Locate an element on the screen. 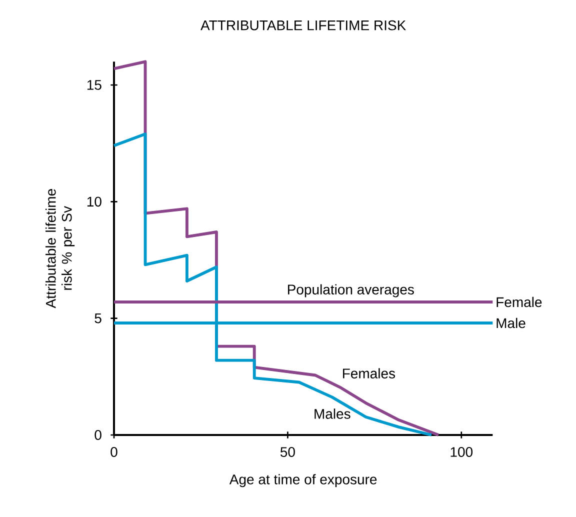 This screenshot has width=576, height=517. annotation: Population averages is located at coordinates (351, 291).